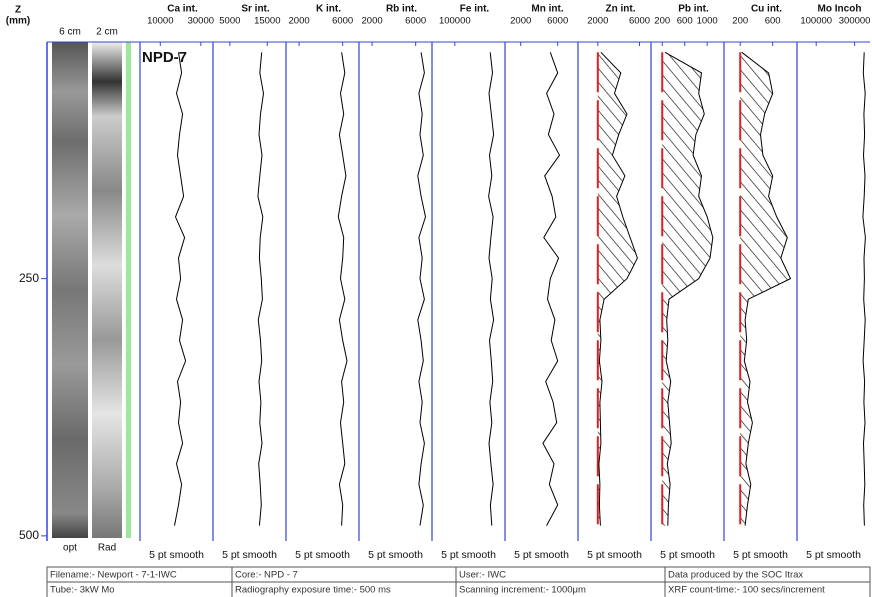  What do you see at coordinates (313, 590) in the screenshot?
I see `footer-cell: Radiography exposure time:- 500 ms` at bounding box center [313, 590].